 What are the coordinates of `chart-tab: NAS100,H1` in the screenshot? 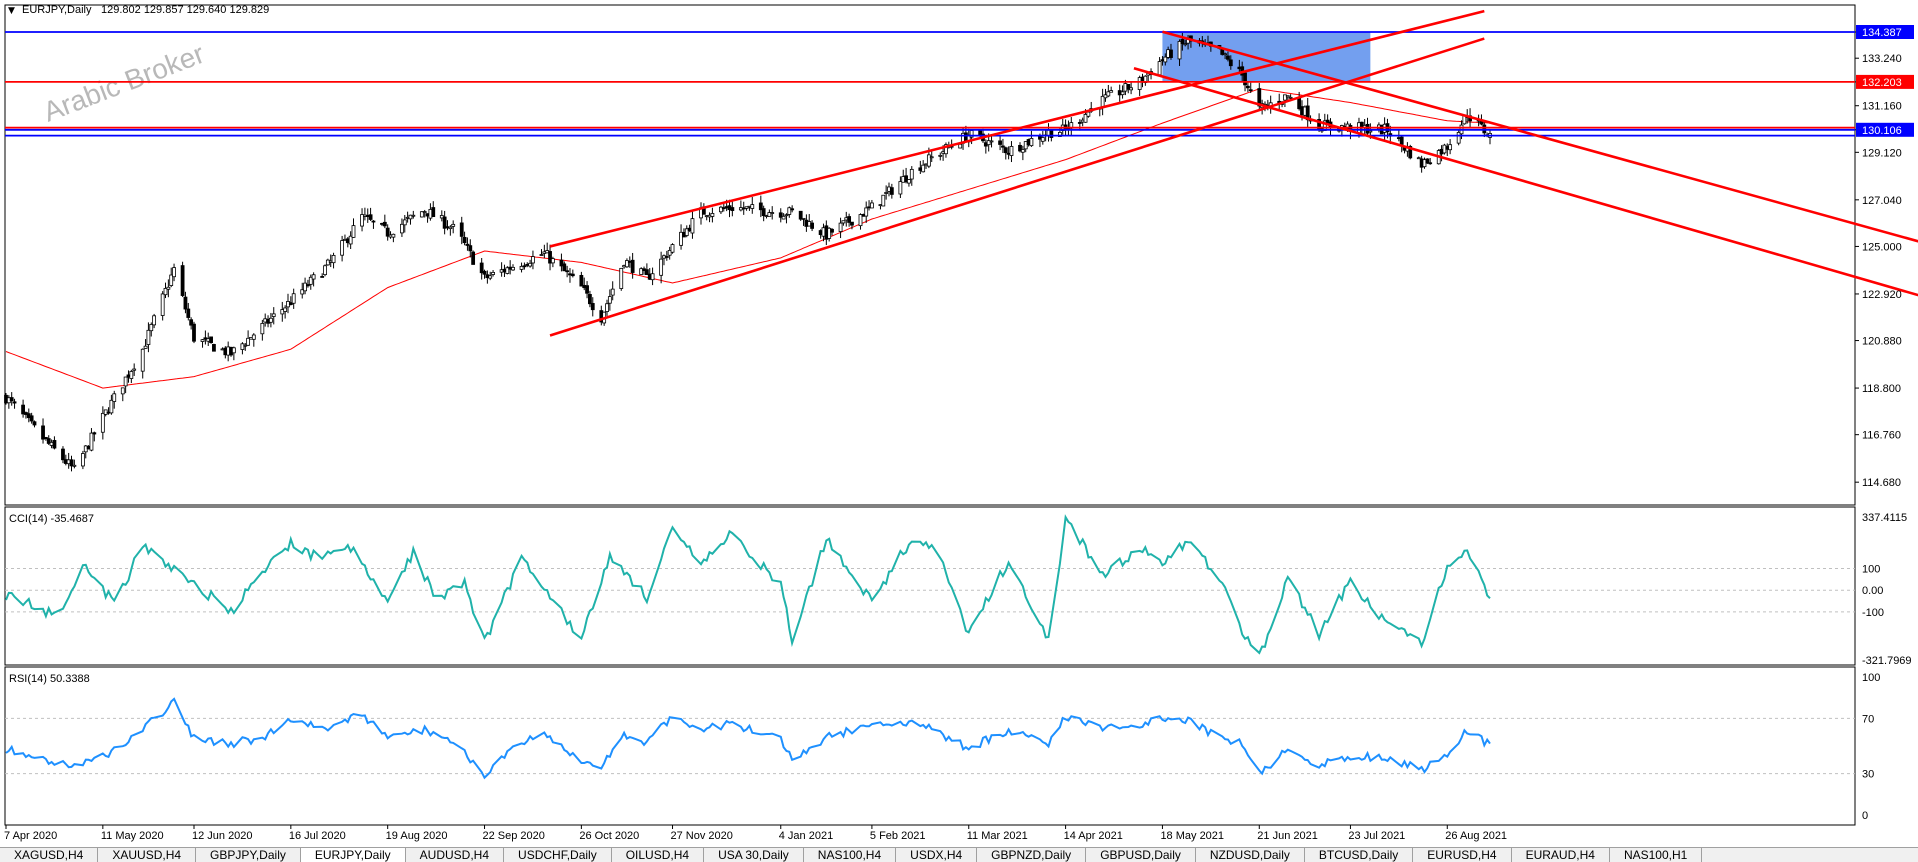 It's located at (1656, 855).